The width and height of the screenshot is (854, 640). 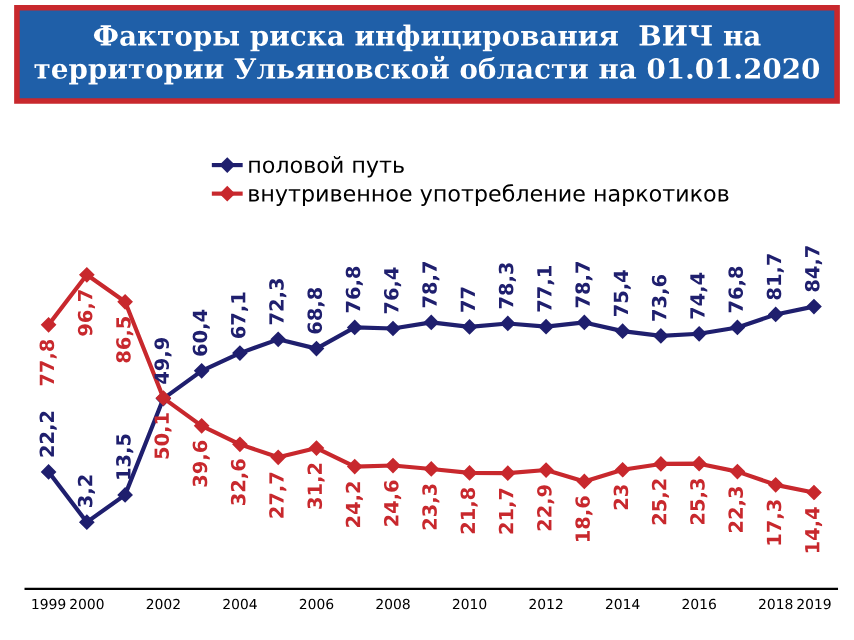 What do you see at coordinates (392, 290) in the screenshot?
I see `data-label: 76,4` at bounding box center [392, 290].